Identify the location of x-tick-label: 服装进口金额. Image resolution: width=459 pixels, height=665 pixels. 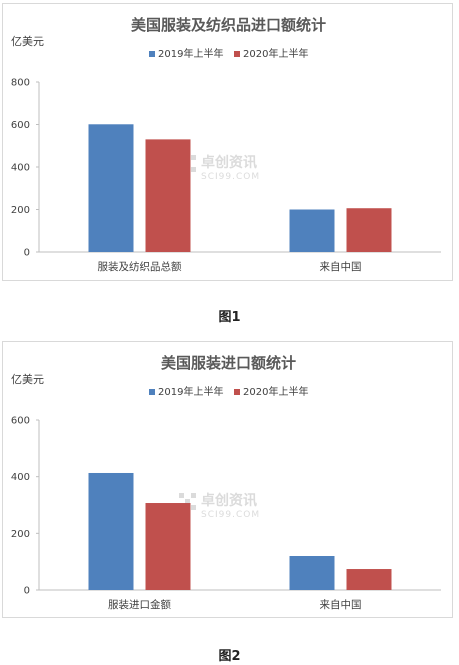
(139, 604).